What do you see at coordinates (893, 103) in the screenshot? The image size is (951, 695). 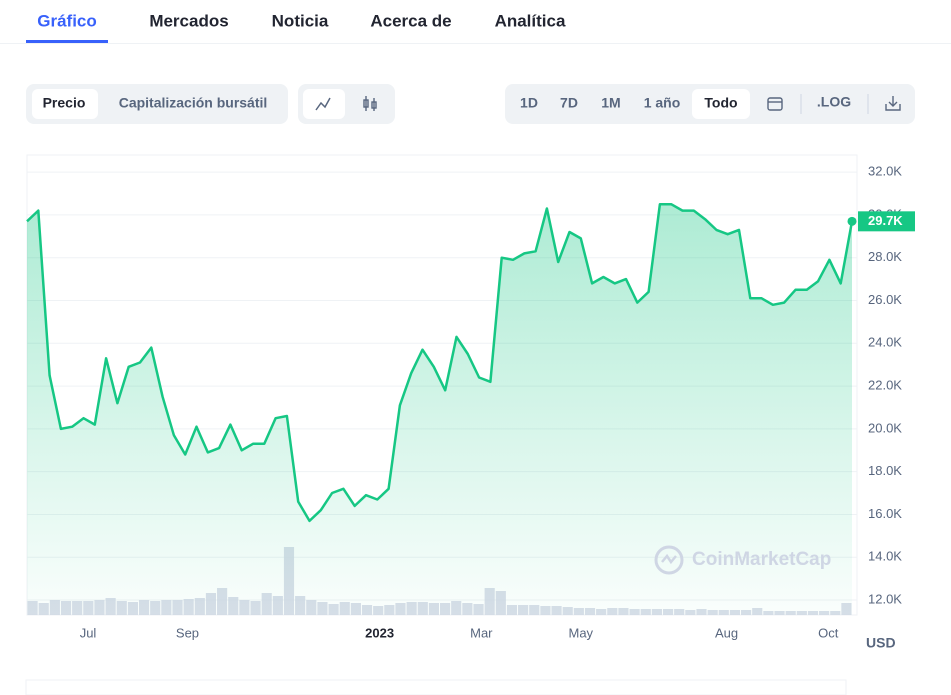 I see `download-icon` at bounding box center [893, 103].